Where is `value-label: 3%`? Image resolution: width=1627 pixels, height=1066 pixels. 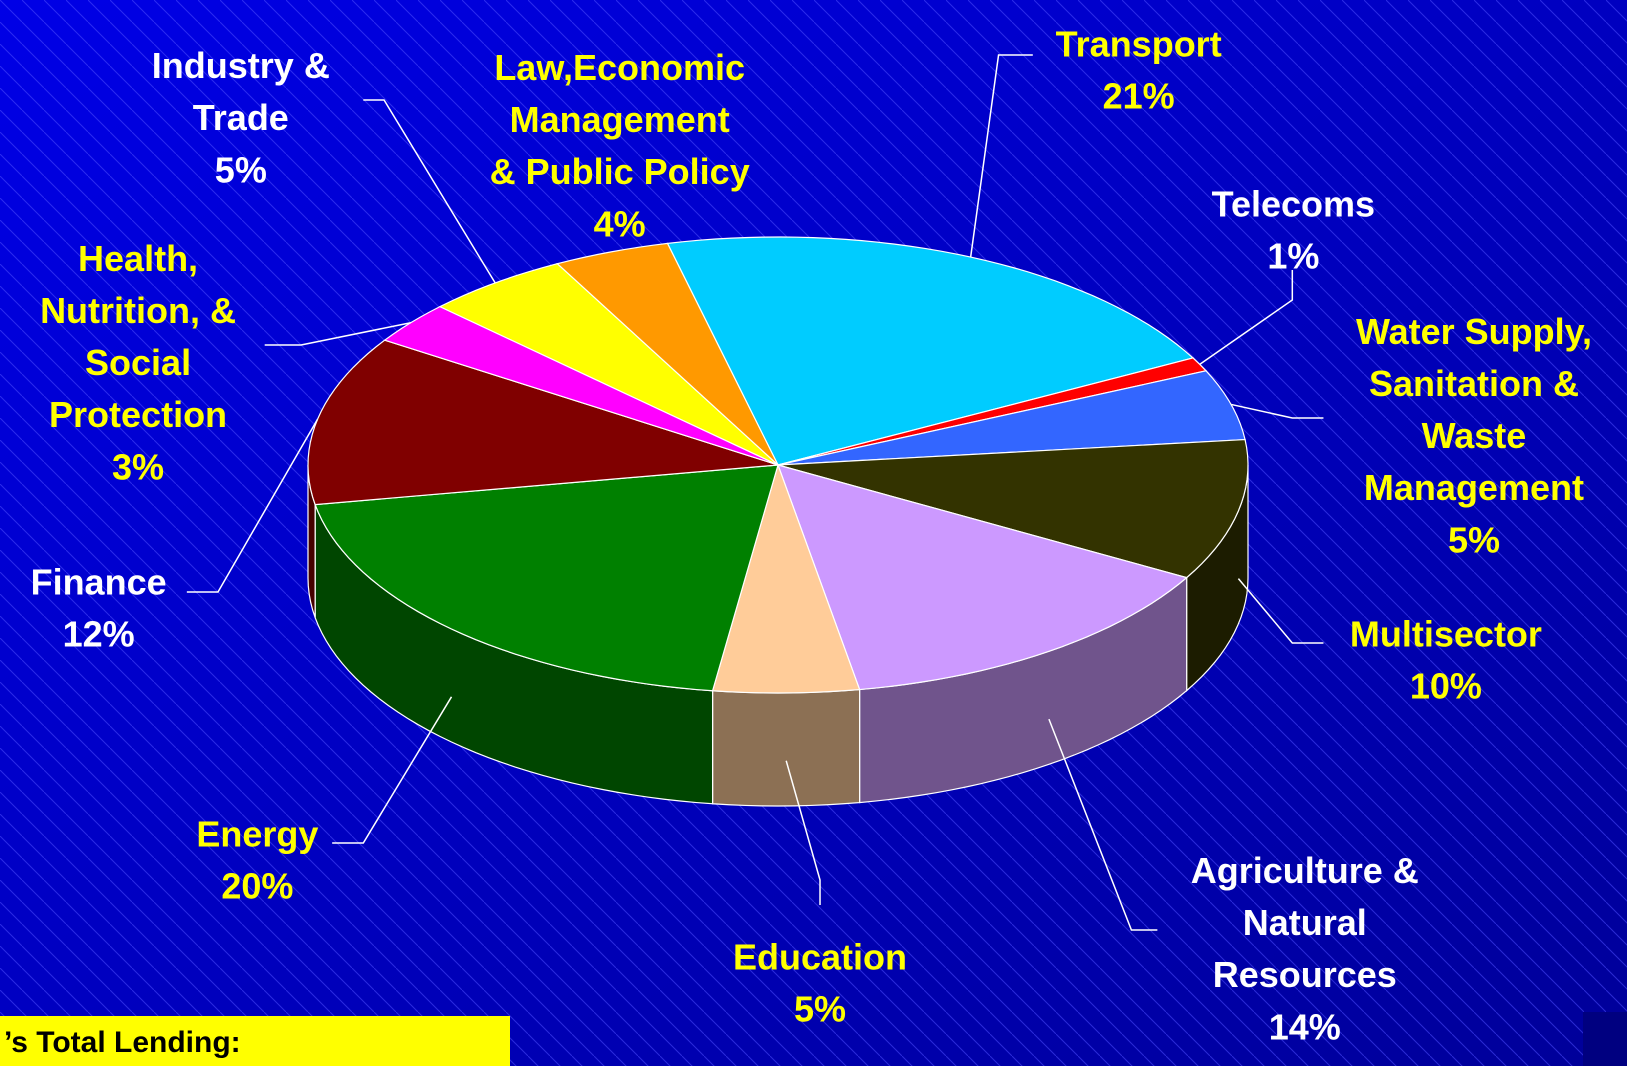 value-label: 3% is located at coordinates (138, 466).